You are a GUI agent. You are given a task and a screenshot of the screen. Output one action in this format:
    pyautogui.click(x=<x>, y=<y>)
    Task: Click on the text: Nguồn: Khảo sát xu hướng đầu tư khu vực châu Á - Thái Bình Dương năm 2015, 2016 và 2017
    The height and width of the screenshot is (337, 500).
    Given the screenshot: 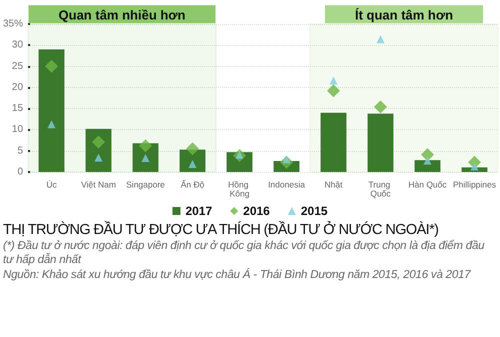 What is the action you would take?
    pyautogui.click(x=237, y=275)
    